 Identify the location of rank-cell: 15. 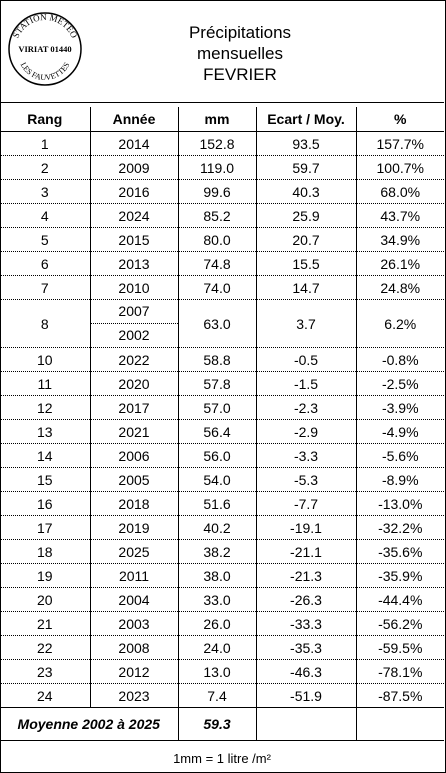
(45, 479).